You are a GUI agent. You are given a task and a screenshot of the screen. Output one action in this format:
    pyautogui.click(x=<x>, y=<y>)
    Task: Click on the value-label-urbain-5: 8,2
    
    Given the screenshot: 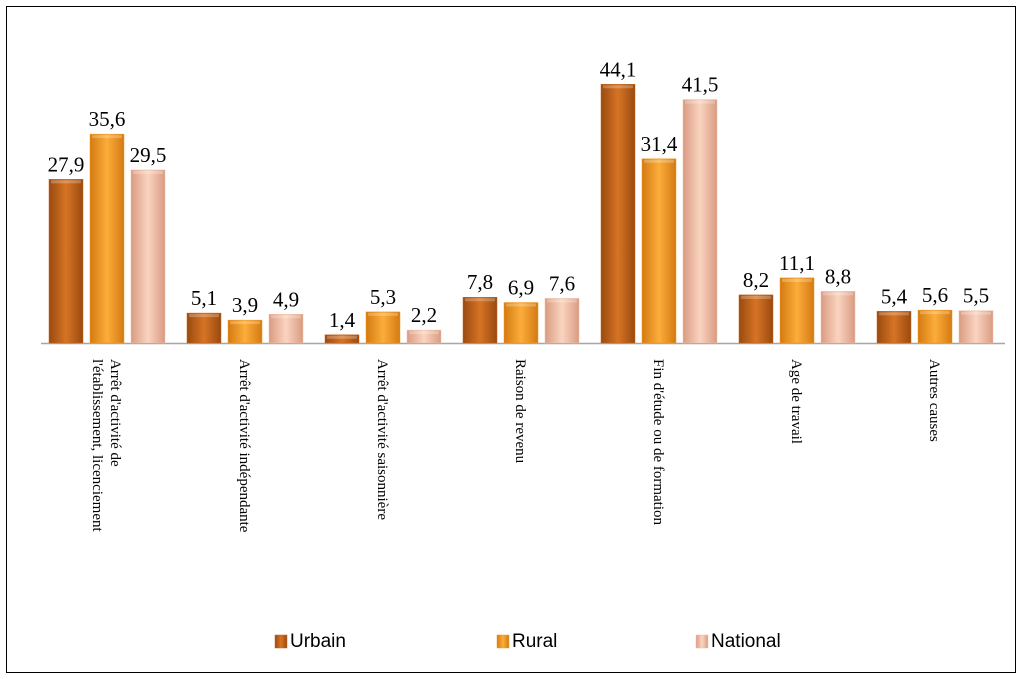 What is the action you would take?
    pyautogui.click(x=756, y=280)
    